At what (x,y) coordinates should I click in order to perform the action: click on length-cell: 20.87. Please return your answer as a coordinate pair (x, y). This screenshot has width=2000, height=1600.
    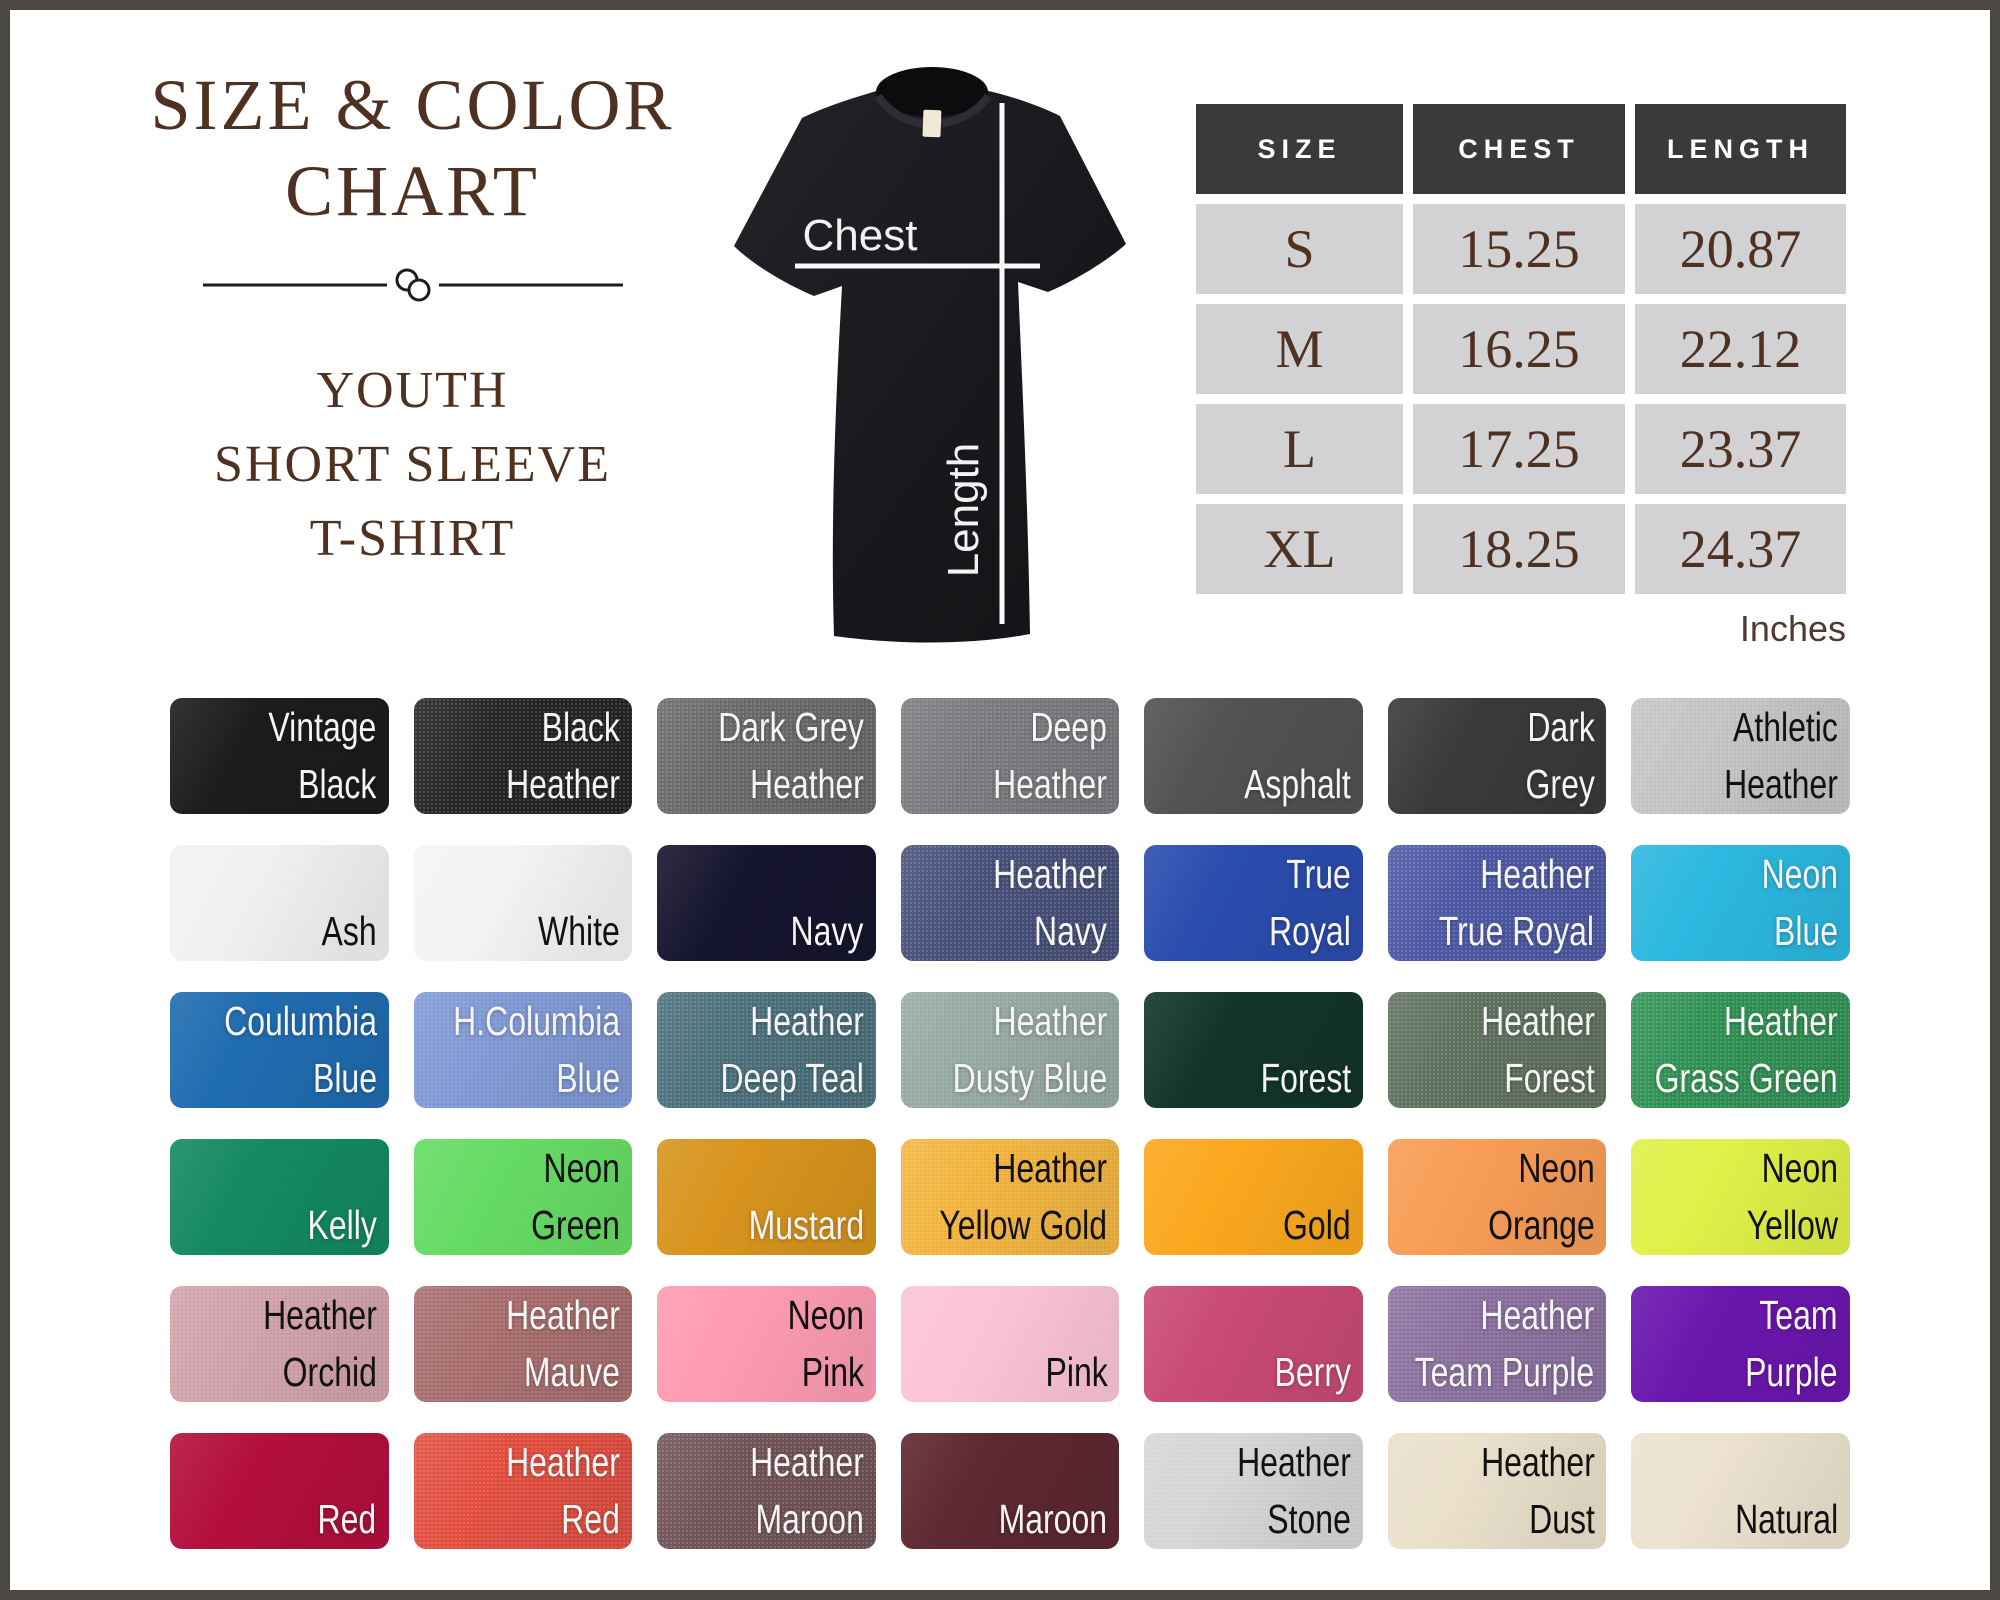
    Looking at the image, I should click on (1740, 249).